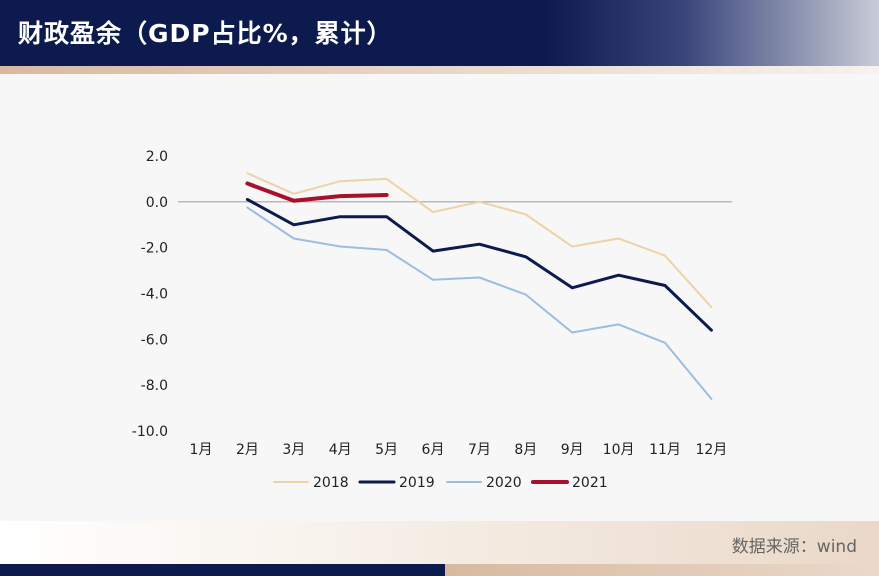  What do you see at coordinates (157, 203) in the screenshot?
I see `y-tick-label: 0.0` at bounding box center [157, 203].